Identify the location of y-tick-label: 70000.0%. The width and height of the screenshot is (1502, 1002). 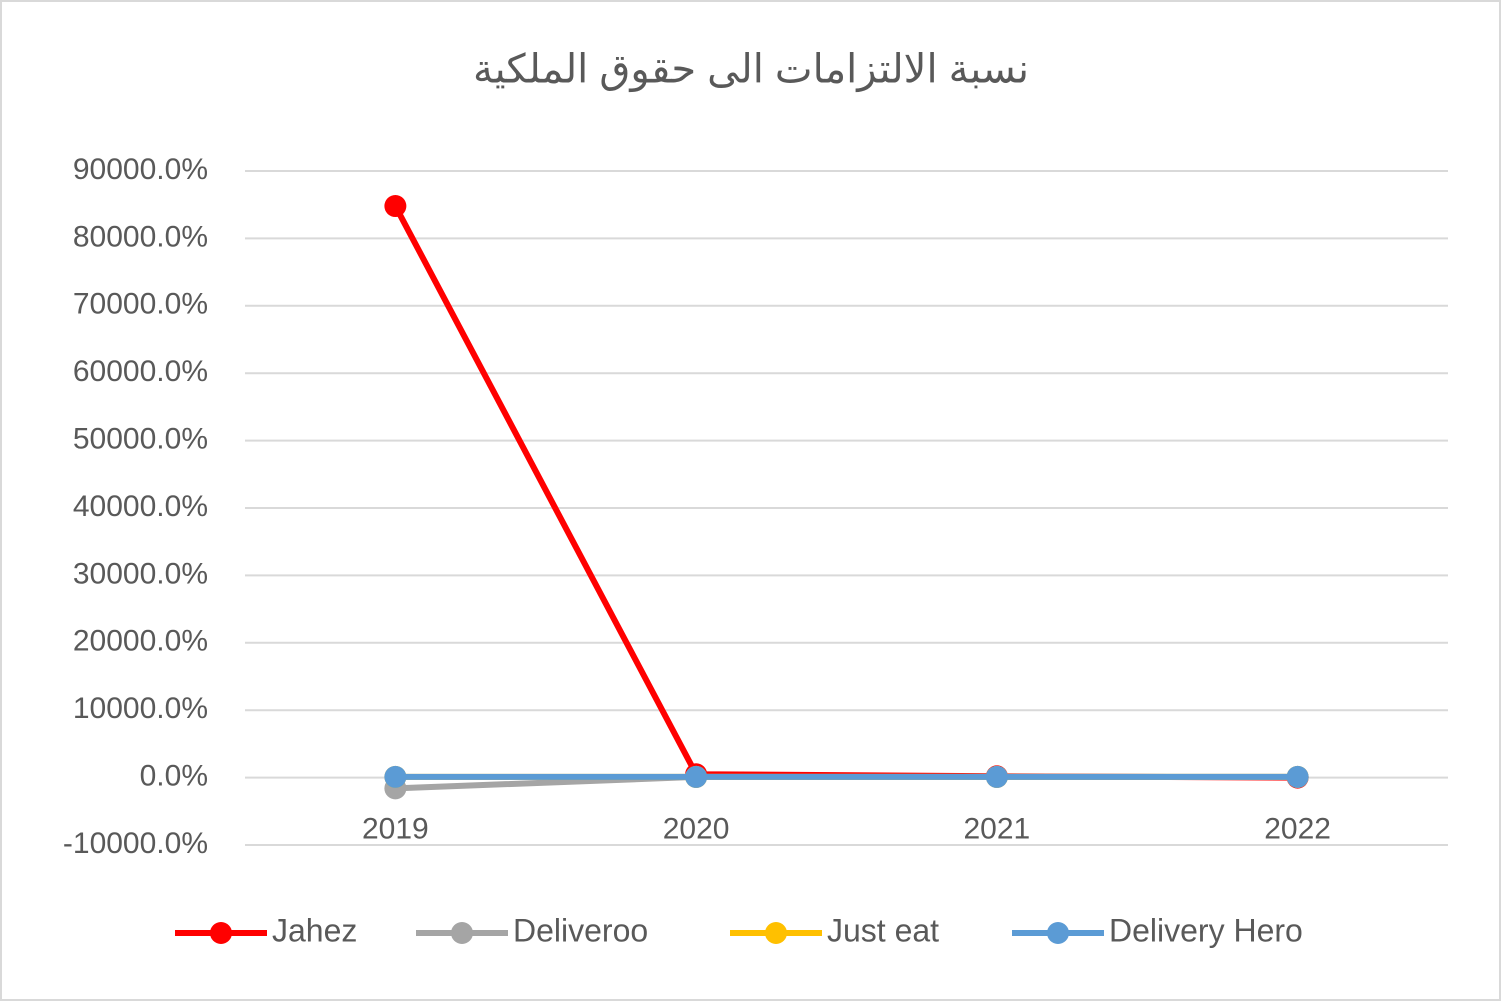
(140, 304).